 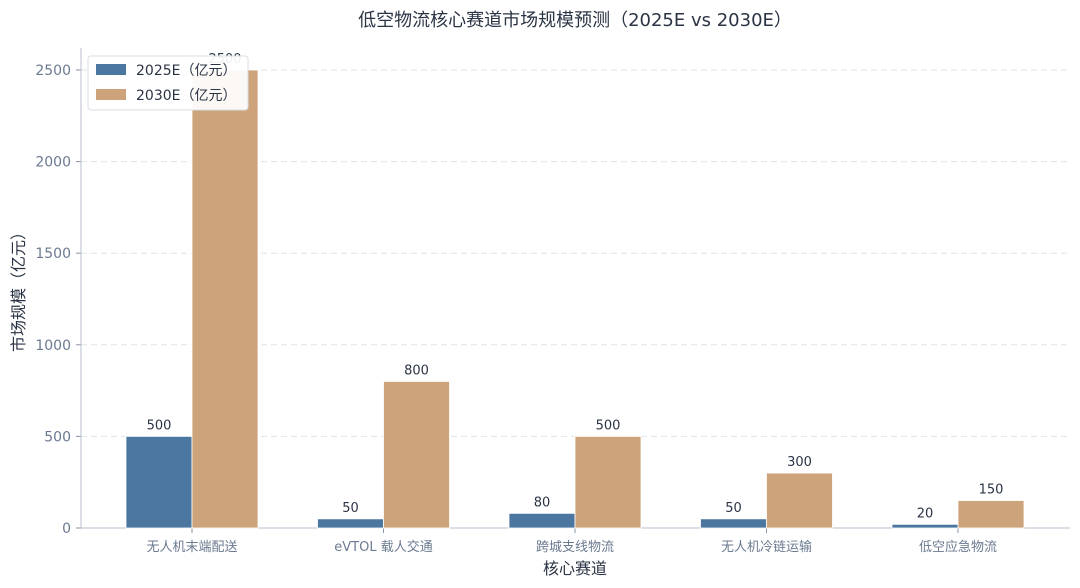 I want to click on legend-swatch-2025e, so click(x=111, y=69).